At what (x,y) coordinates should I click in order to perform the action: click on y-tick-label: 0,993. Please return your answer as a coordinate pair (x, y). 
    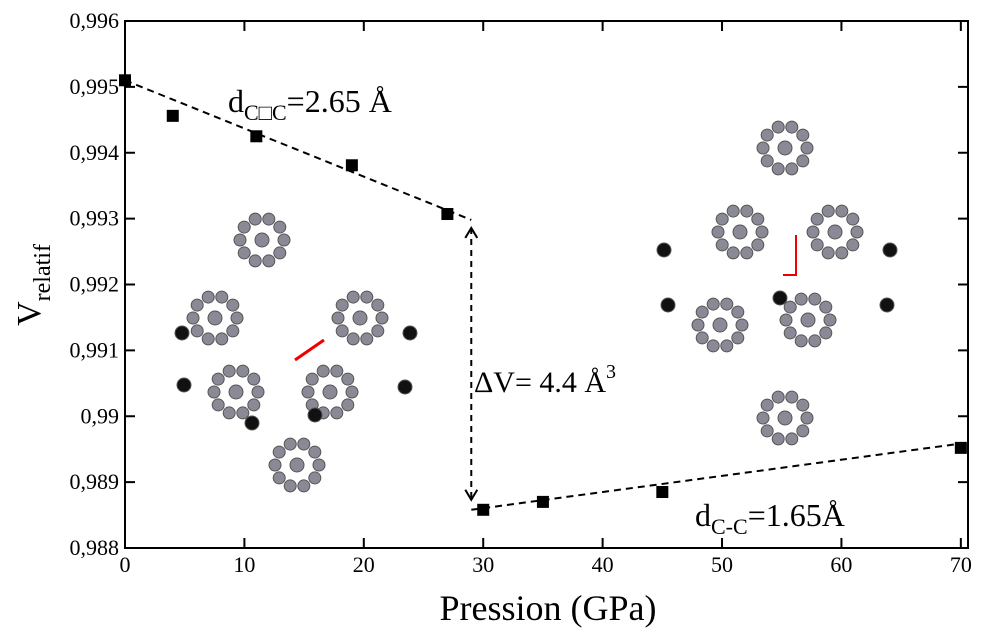
    Looking at the image, I should click on (95, 218).